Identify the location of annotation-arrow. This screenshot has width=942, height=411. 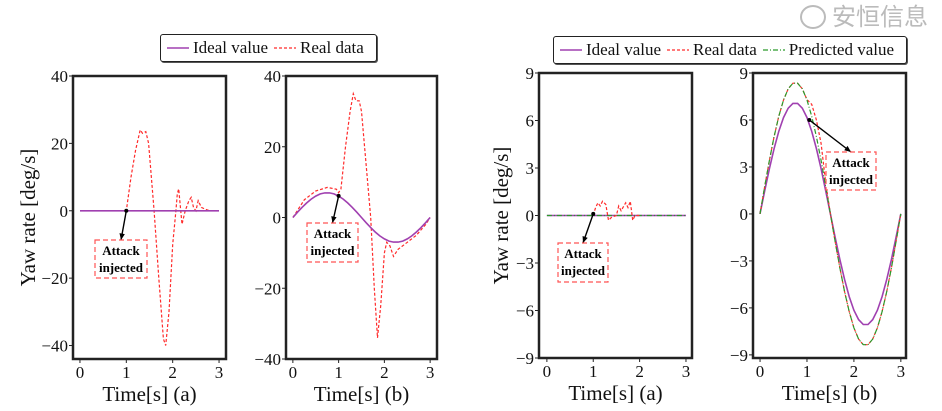
(830, 136).